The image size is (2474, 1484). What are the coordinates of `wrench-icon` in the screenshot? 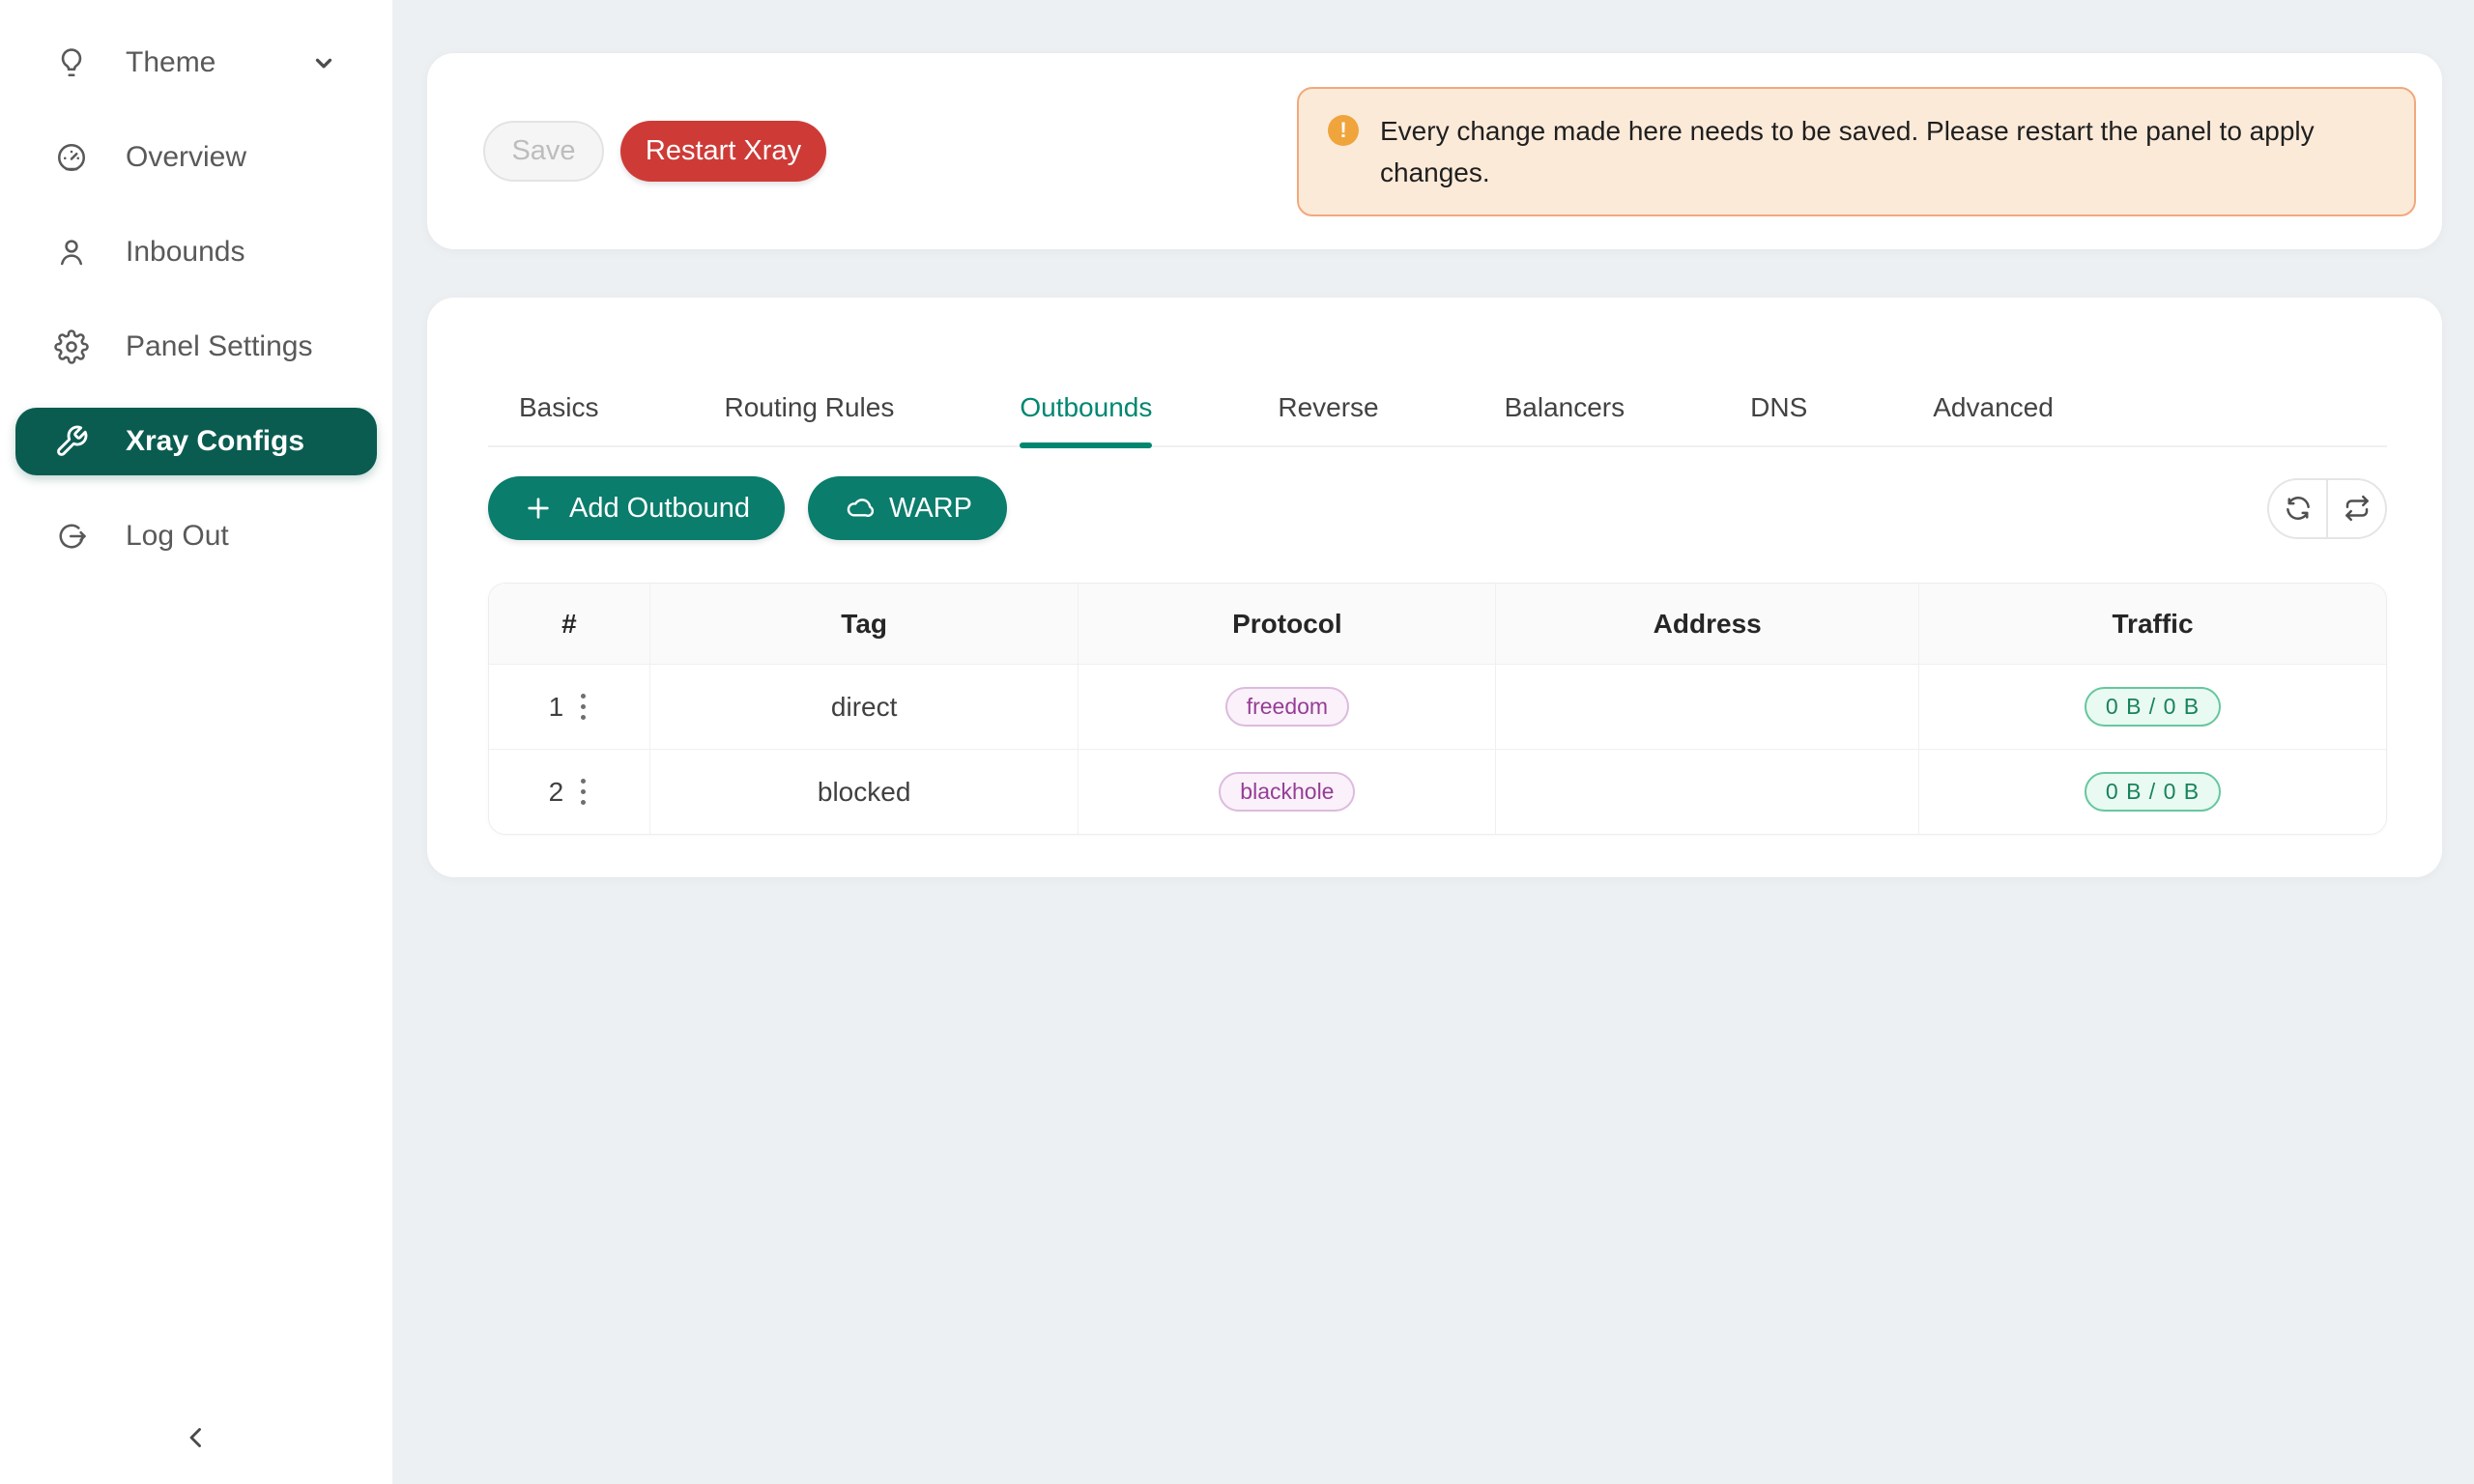 It's located at (72, 442).